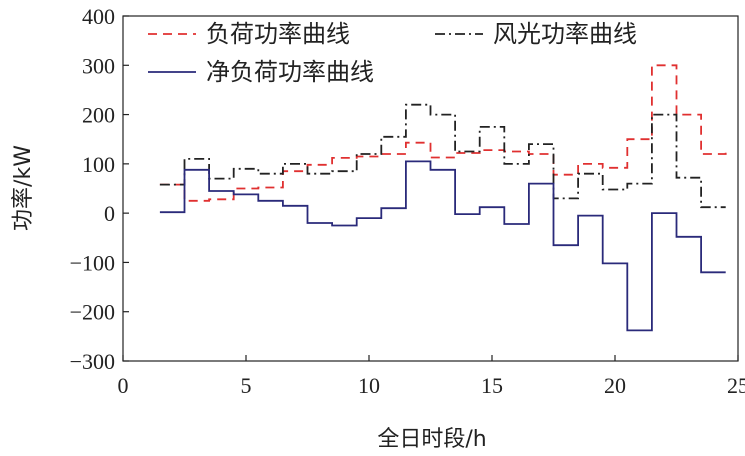 The width and height of the screenshot is (745, 456). What do you see at coordinates (565, 34) in the screenshot?
I see `legend-label-2: 风光功率曲线` at bounding box center [565, 34].